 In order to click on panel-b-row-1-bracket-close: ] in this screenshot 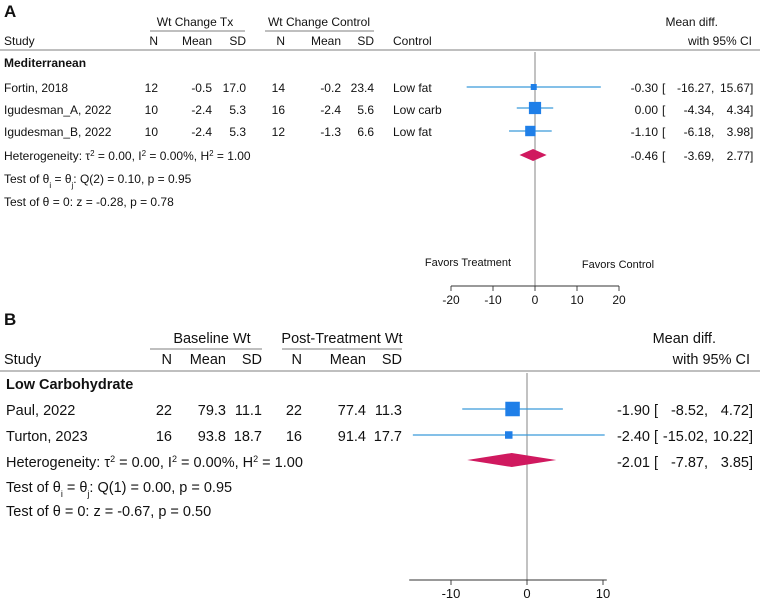, I will do `click(751, 411)`.